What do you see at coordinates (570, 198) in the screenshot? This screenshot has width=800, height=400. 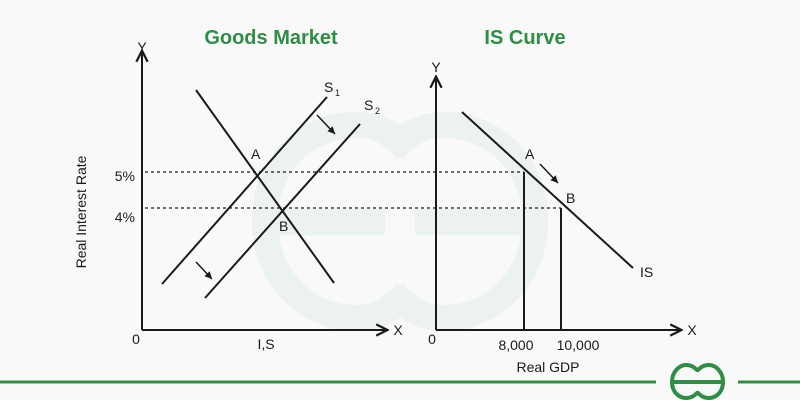 I see `right-point-b: B` at bounding box center [570, 198].